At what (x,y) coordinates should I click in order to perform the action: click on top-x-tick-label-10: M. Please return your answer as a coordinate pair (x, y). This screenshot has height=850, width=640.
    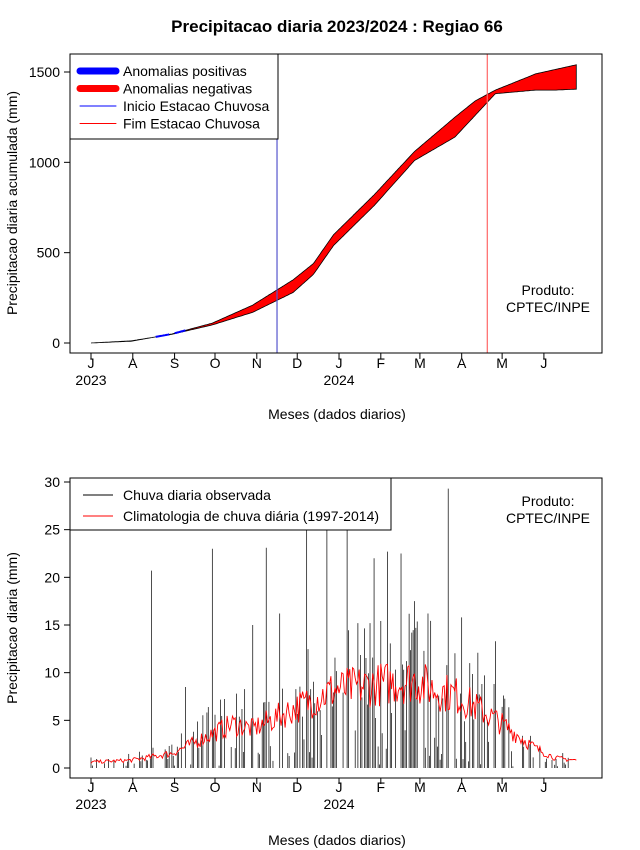
    Looking at the image, I should click on (502, 363).